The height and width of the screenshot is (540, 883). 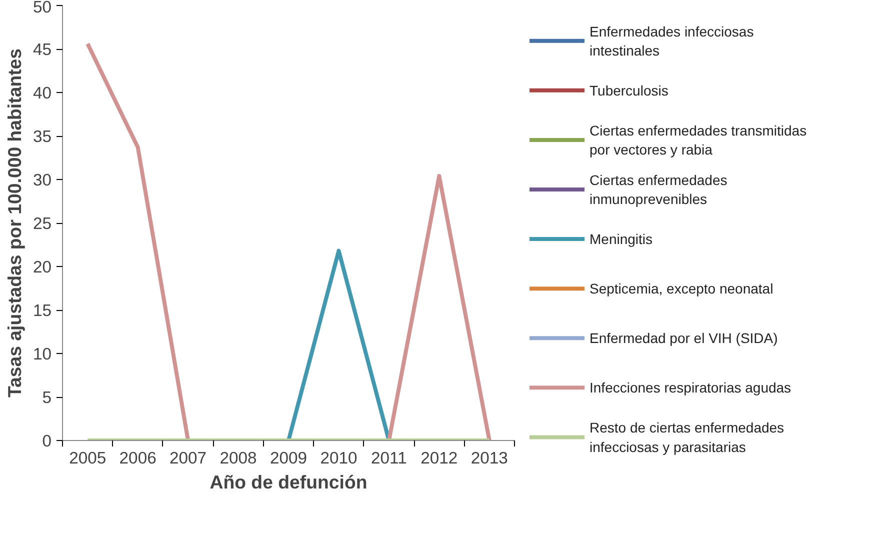 What do you see at coordinates (42, 136) in the screenshot?
I see `y-tick-label: 35` at bounding box center [42, 136].